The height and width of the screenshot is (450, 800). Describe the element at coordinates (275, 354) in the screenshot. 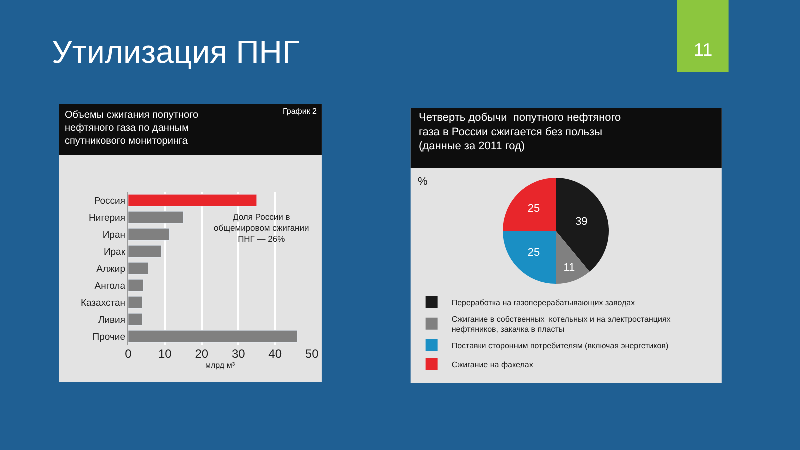

I see `x-tick-label: 40` at that location.